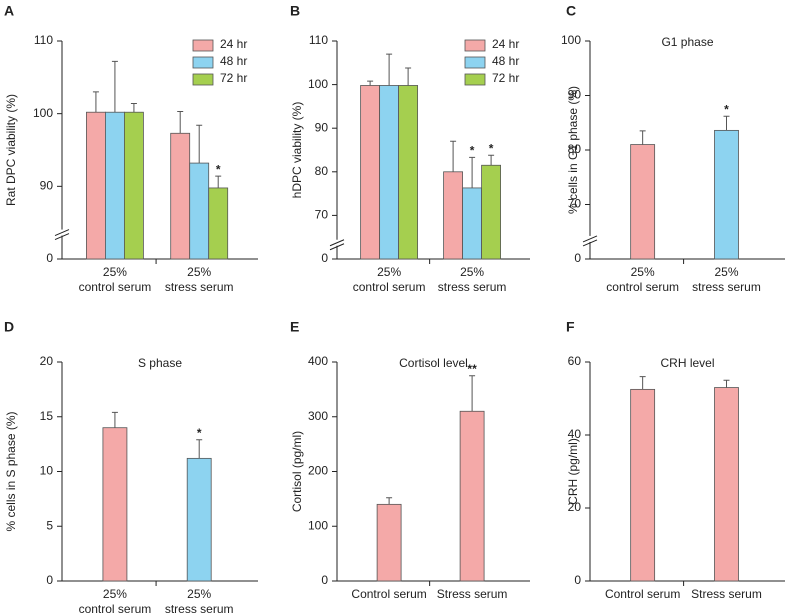  Describe the element at coordinates (297, 471) in the screenshot. I see `y-axis-label: Cortisol (pg/ml)` at that location.